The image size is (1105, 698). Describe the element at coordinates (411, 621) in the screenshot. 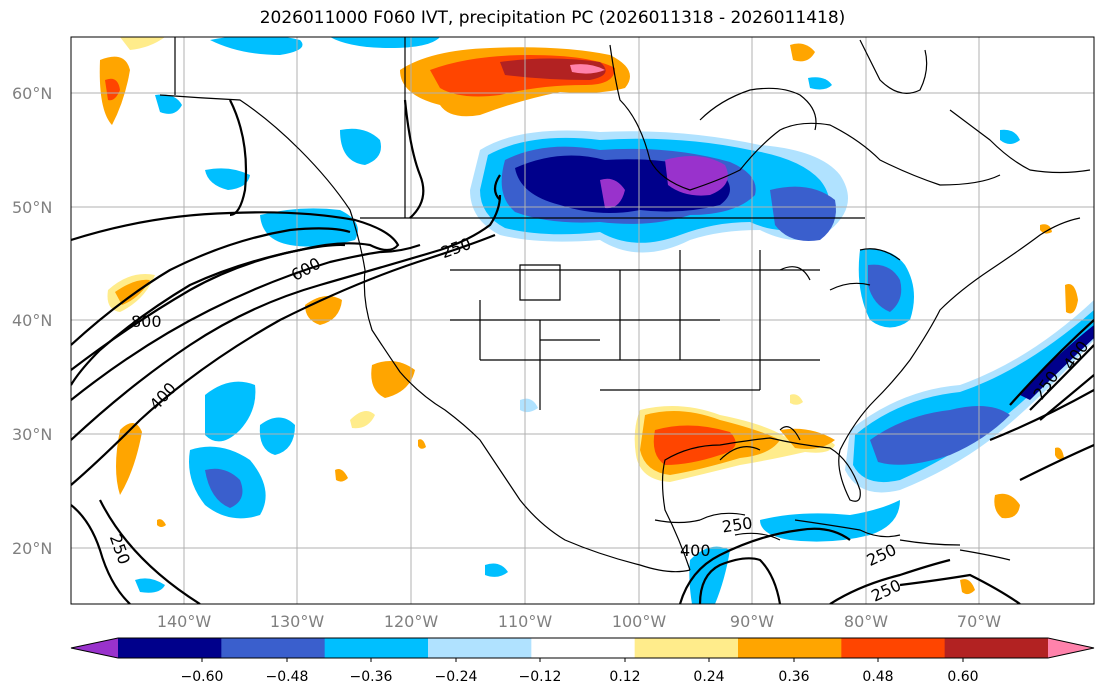

I see `lon-label-120w: 120°W` at that location.